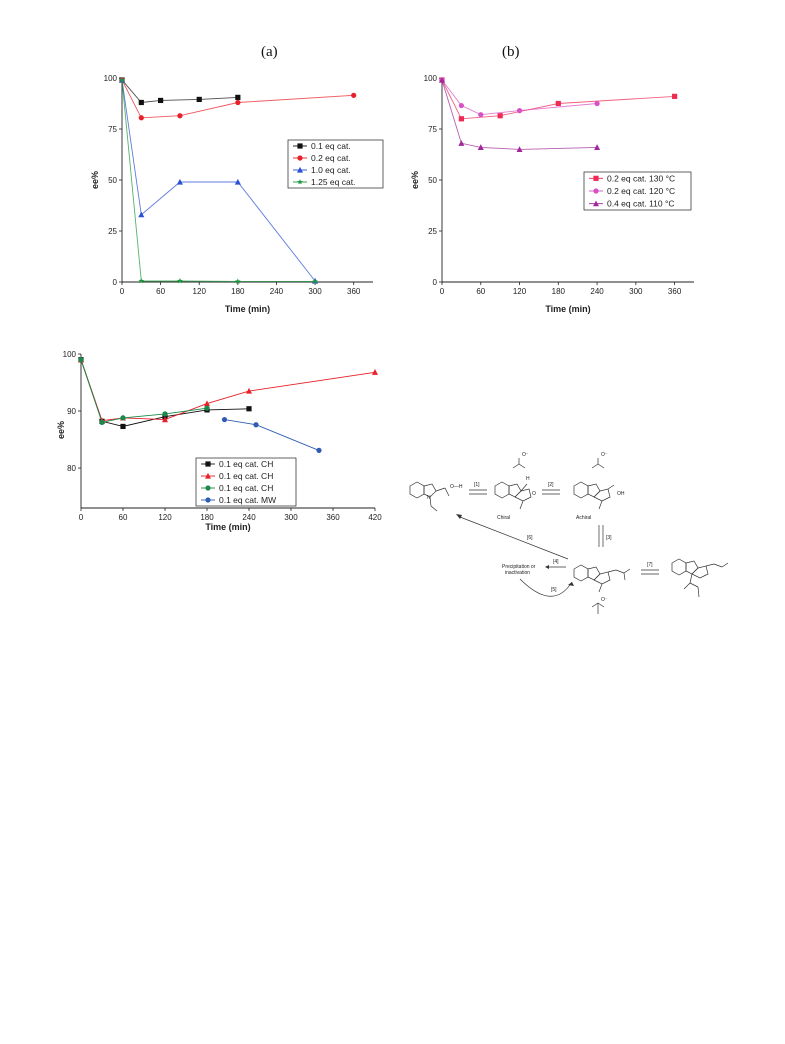 The height and width of the screenshot is (1044, 785). What do you see at coordinates (700, 578) in the screenshot?
I see `molecule-diacetylated` at bounding box center [700, 578].